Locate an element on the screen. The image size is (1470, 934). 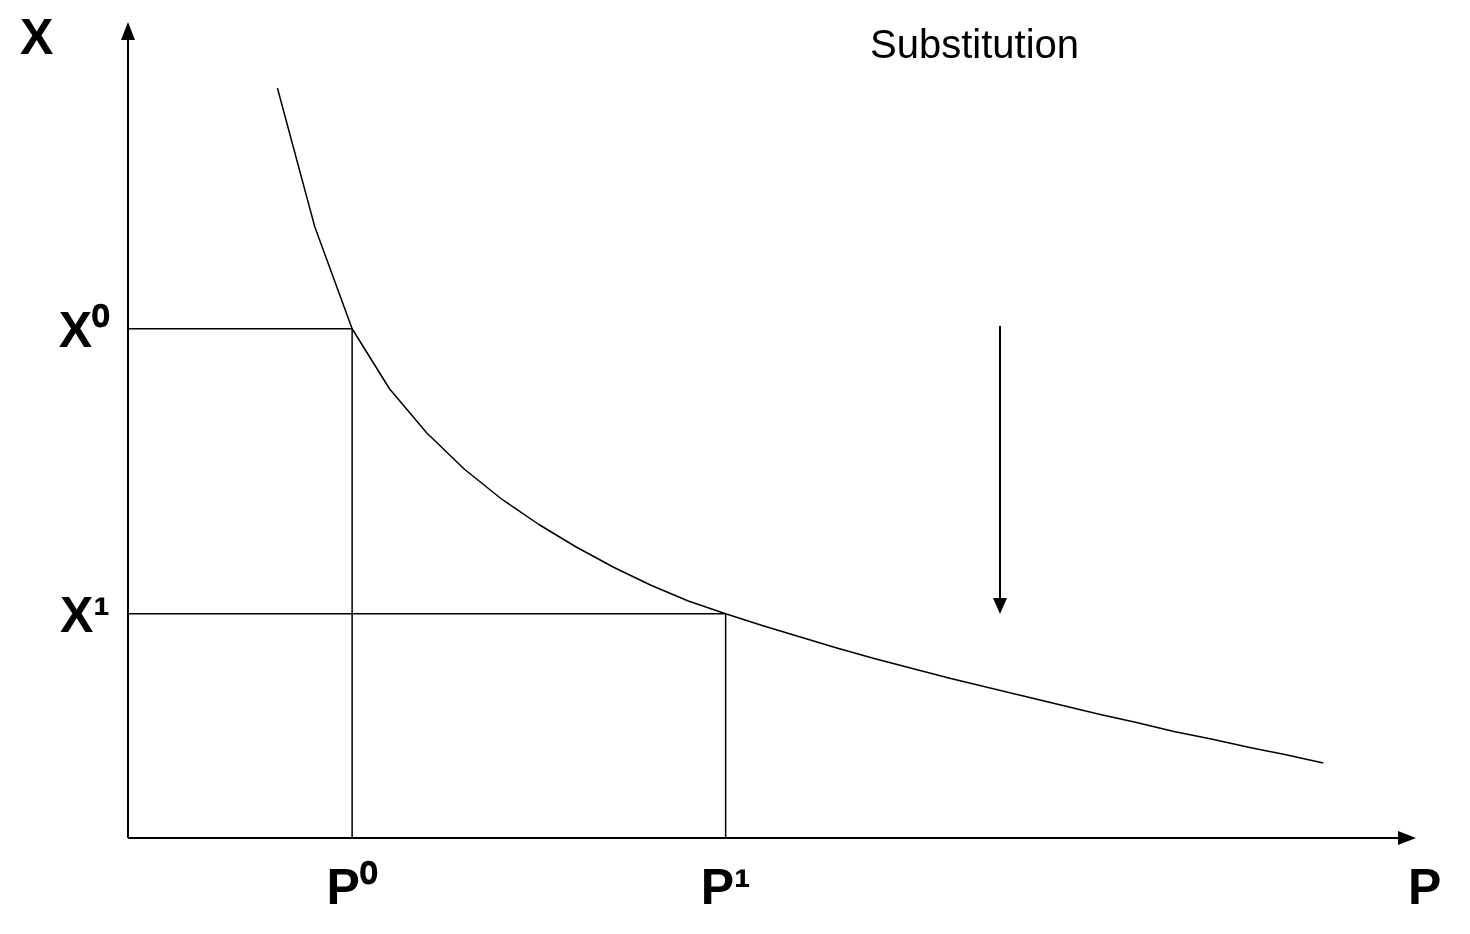
ref-line-label: X¹ is located at coordinates (85, 614).